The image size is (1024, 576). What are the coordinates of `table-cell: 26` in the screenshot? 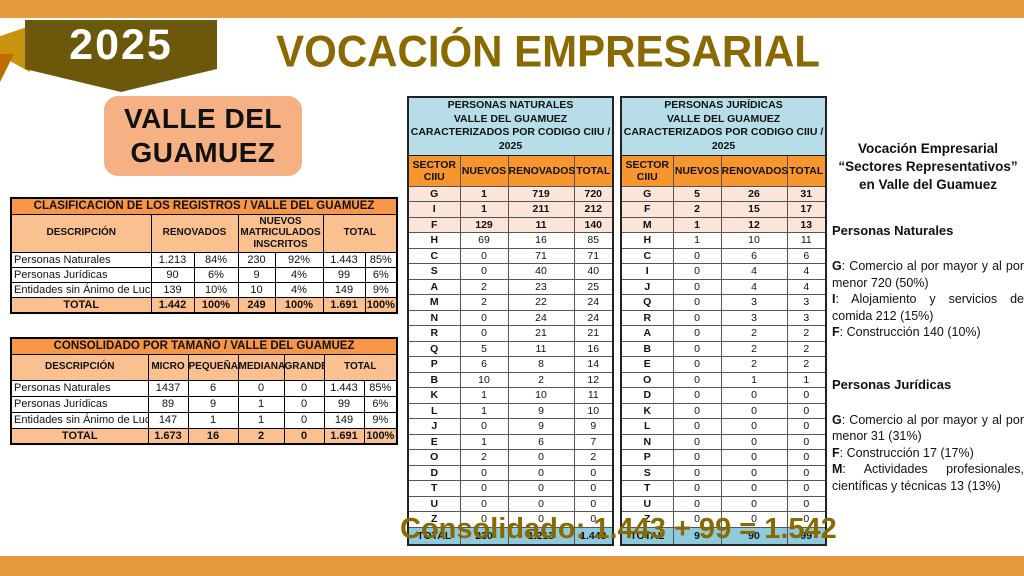 It's located at (754, 194).